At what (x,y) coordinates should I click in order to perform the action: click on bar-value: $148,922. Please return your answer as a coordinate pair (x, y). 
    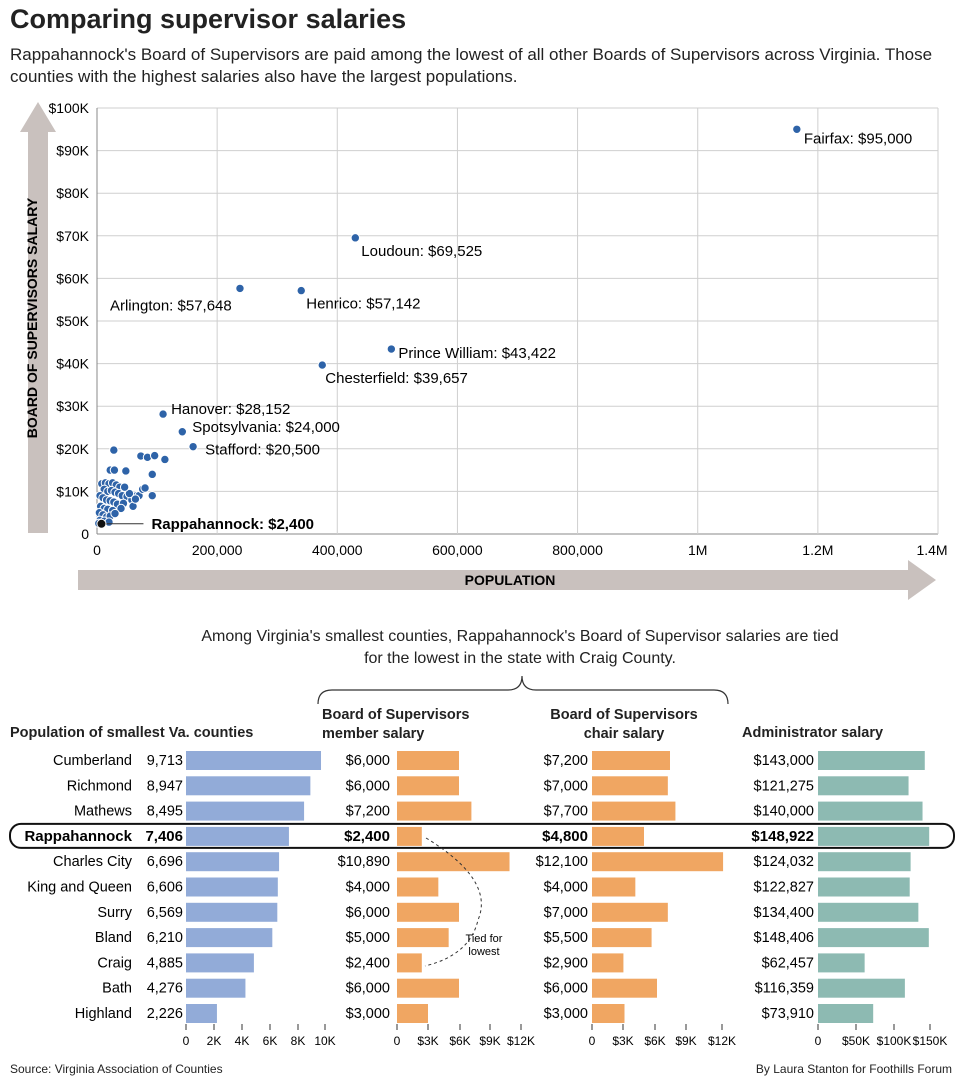
    Looking at the image, I should click on (782, 836).